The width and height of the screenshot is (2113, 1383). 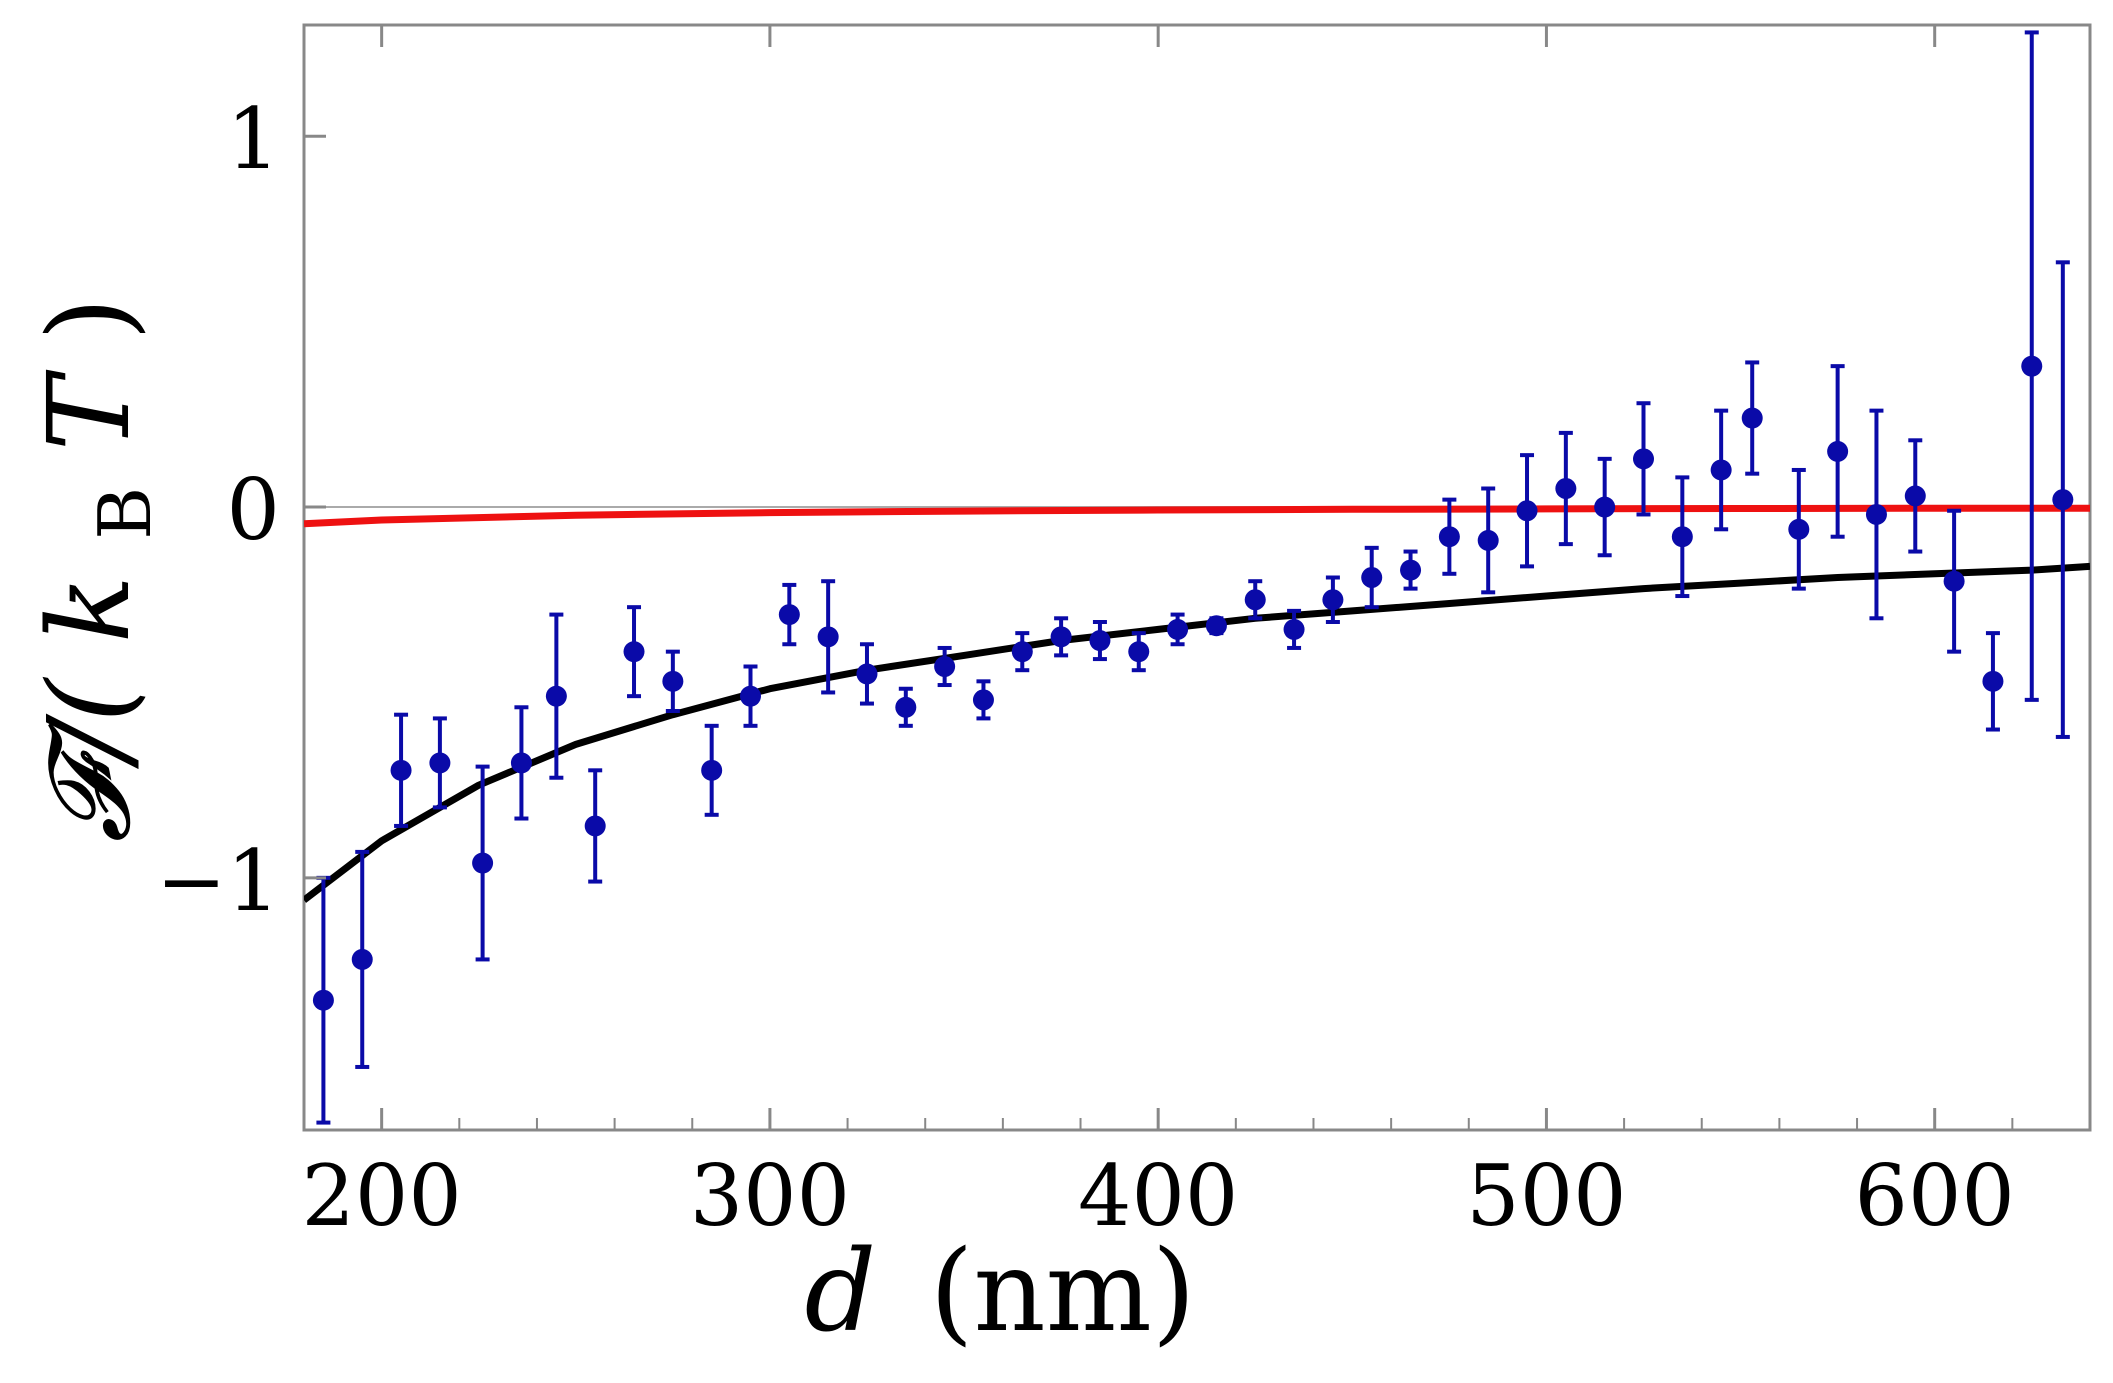 I want to click on y-tick-label: 1, so click(x=253, y=139).